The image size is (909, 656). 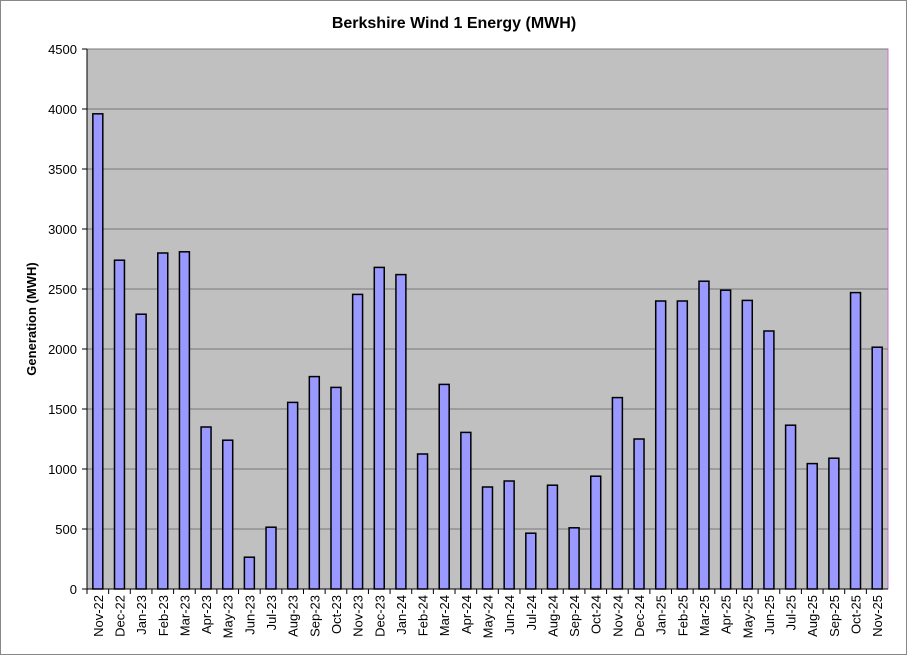 I want to click on x-tick-label: Jul-24, so click(x=531, y=612).